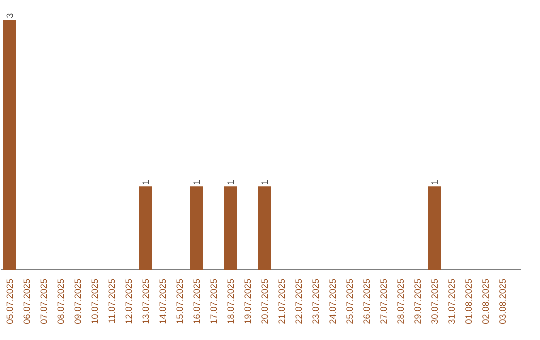 This screenshot has height=340, width=540. What do you see at coordinates (333, 301) in the screenshot?
I see `x-tick-label: 24.07.2025` at bounding box center [333, 301].